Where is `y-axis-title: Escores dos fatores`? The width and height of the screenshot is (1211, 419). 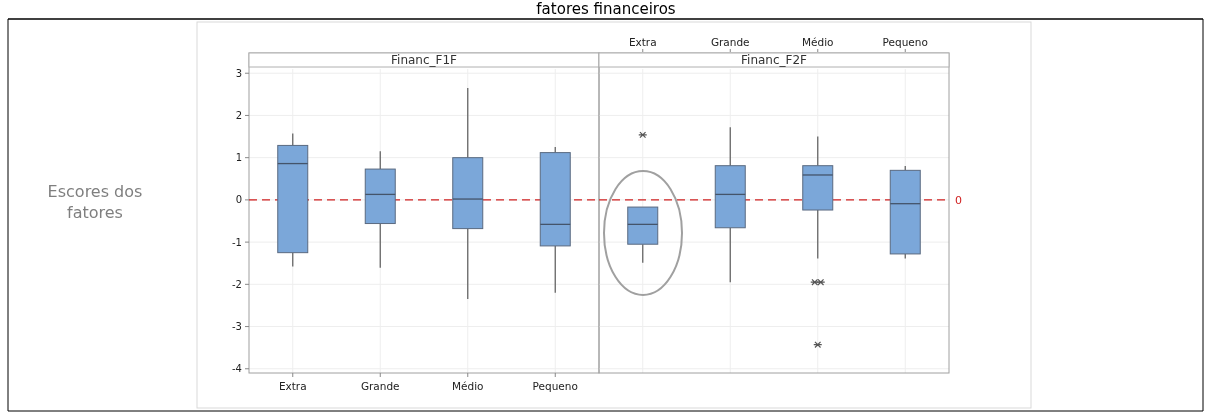 y-axis-title: Escores dos fatores is located at coordinates (95, 201).